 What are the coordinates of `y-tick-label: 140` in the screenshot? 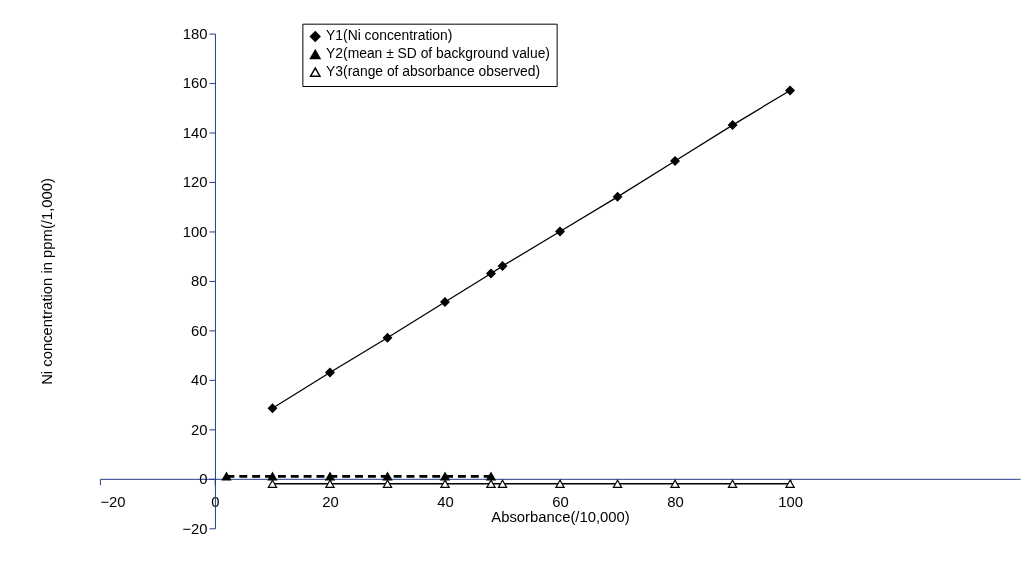 It's located at (195, 132).